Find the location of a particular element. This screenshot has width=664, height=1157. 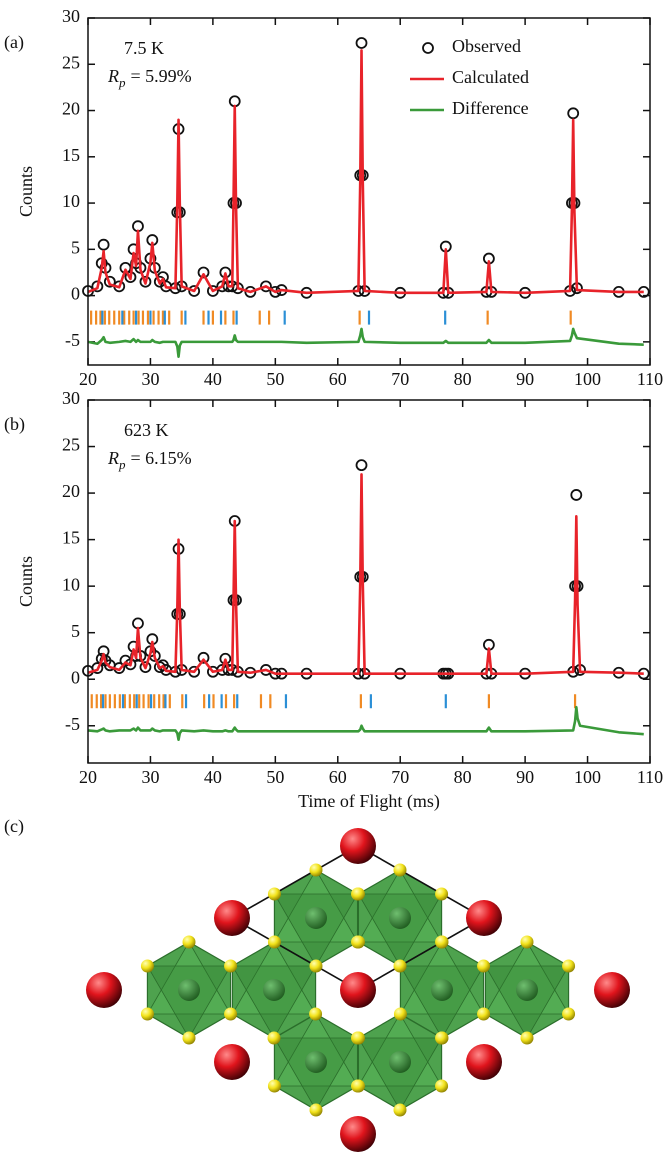

y-tick-label: 5 is located at coordinates (75, 247).